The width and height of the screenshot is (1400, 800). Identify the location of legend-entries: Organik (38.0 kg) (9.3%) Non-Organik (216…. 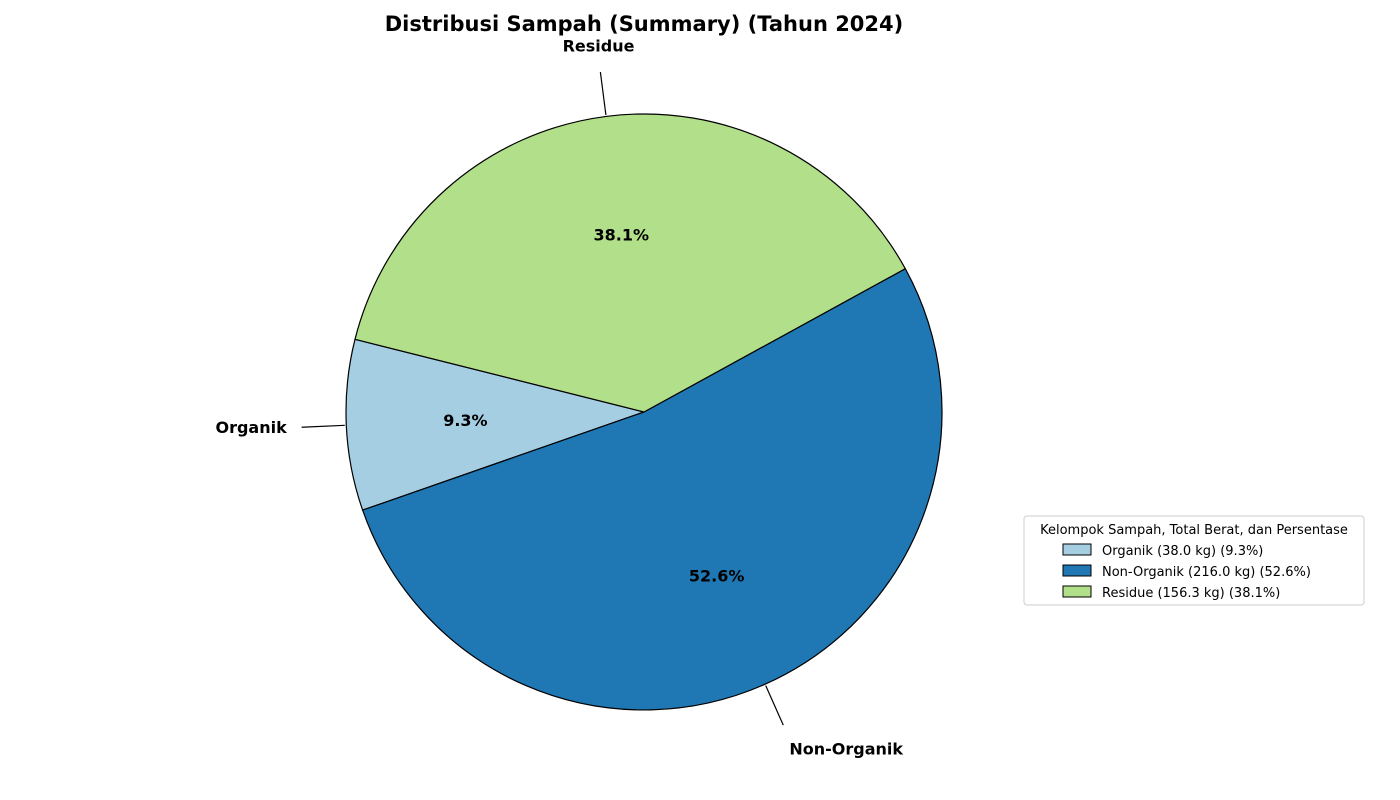
(1186, 572).